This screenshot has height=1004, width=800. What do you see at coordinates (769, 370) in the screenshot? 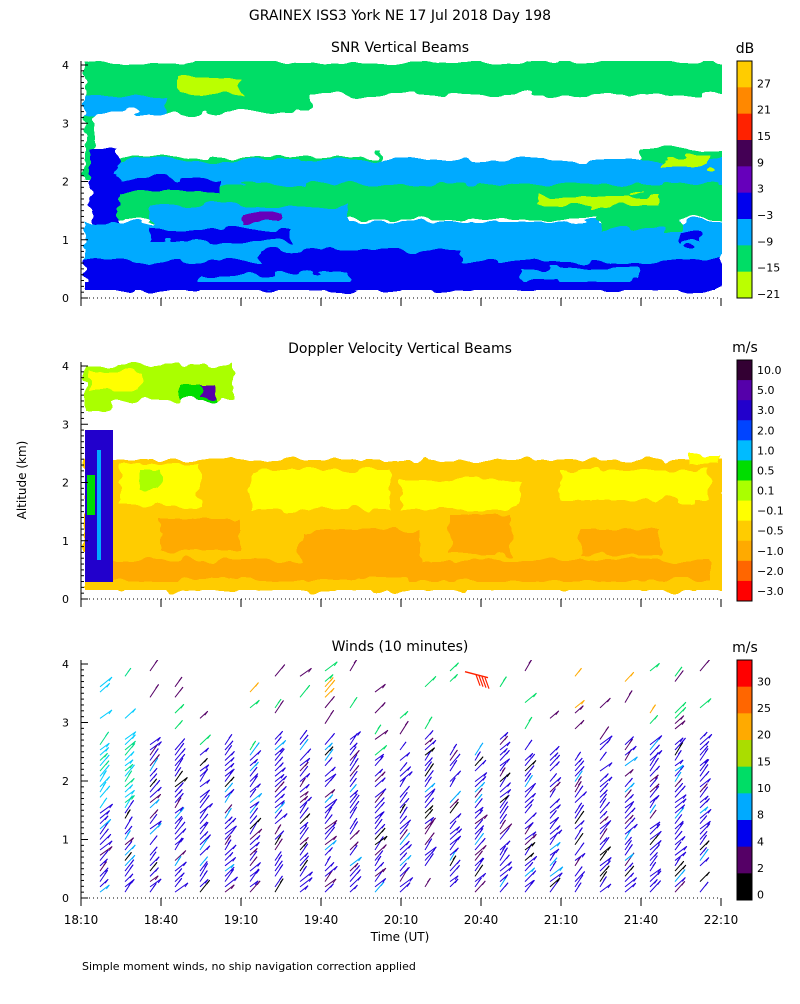
I see `colorbar-label: 10.0` at bounding box center [769, 370].